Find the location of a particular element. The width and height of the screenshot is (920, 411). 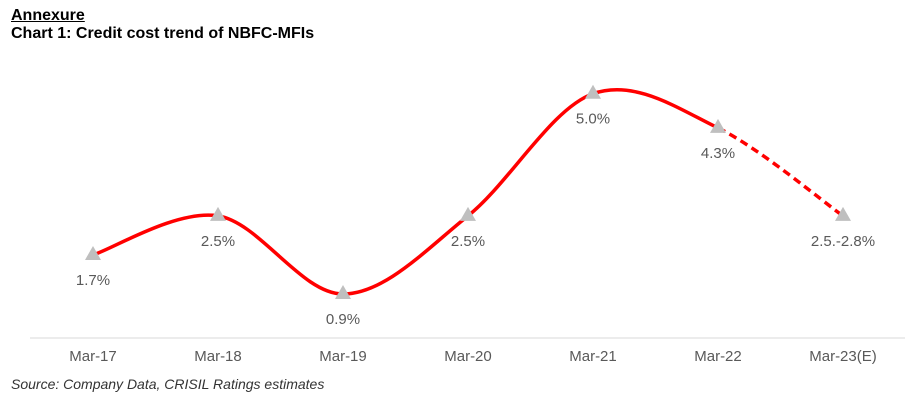

x-tick-label: Mar-17 is located at coordinates (93, 356).